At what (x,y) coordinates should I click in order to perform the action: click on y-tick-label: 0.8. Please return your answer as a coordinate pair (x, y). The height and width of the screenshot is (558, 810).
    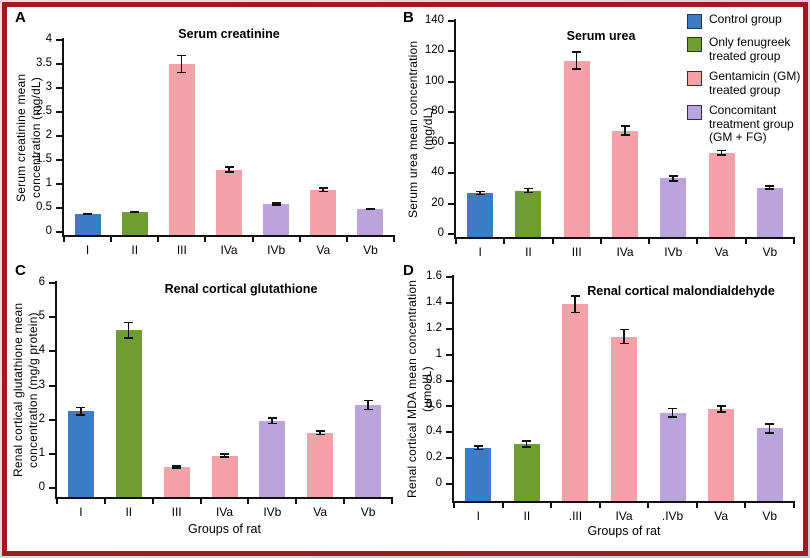
    Looking at the image, I should click on (434, 379).